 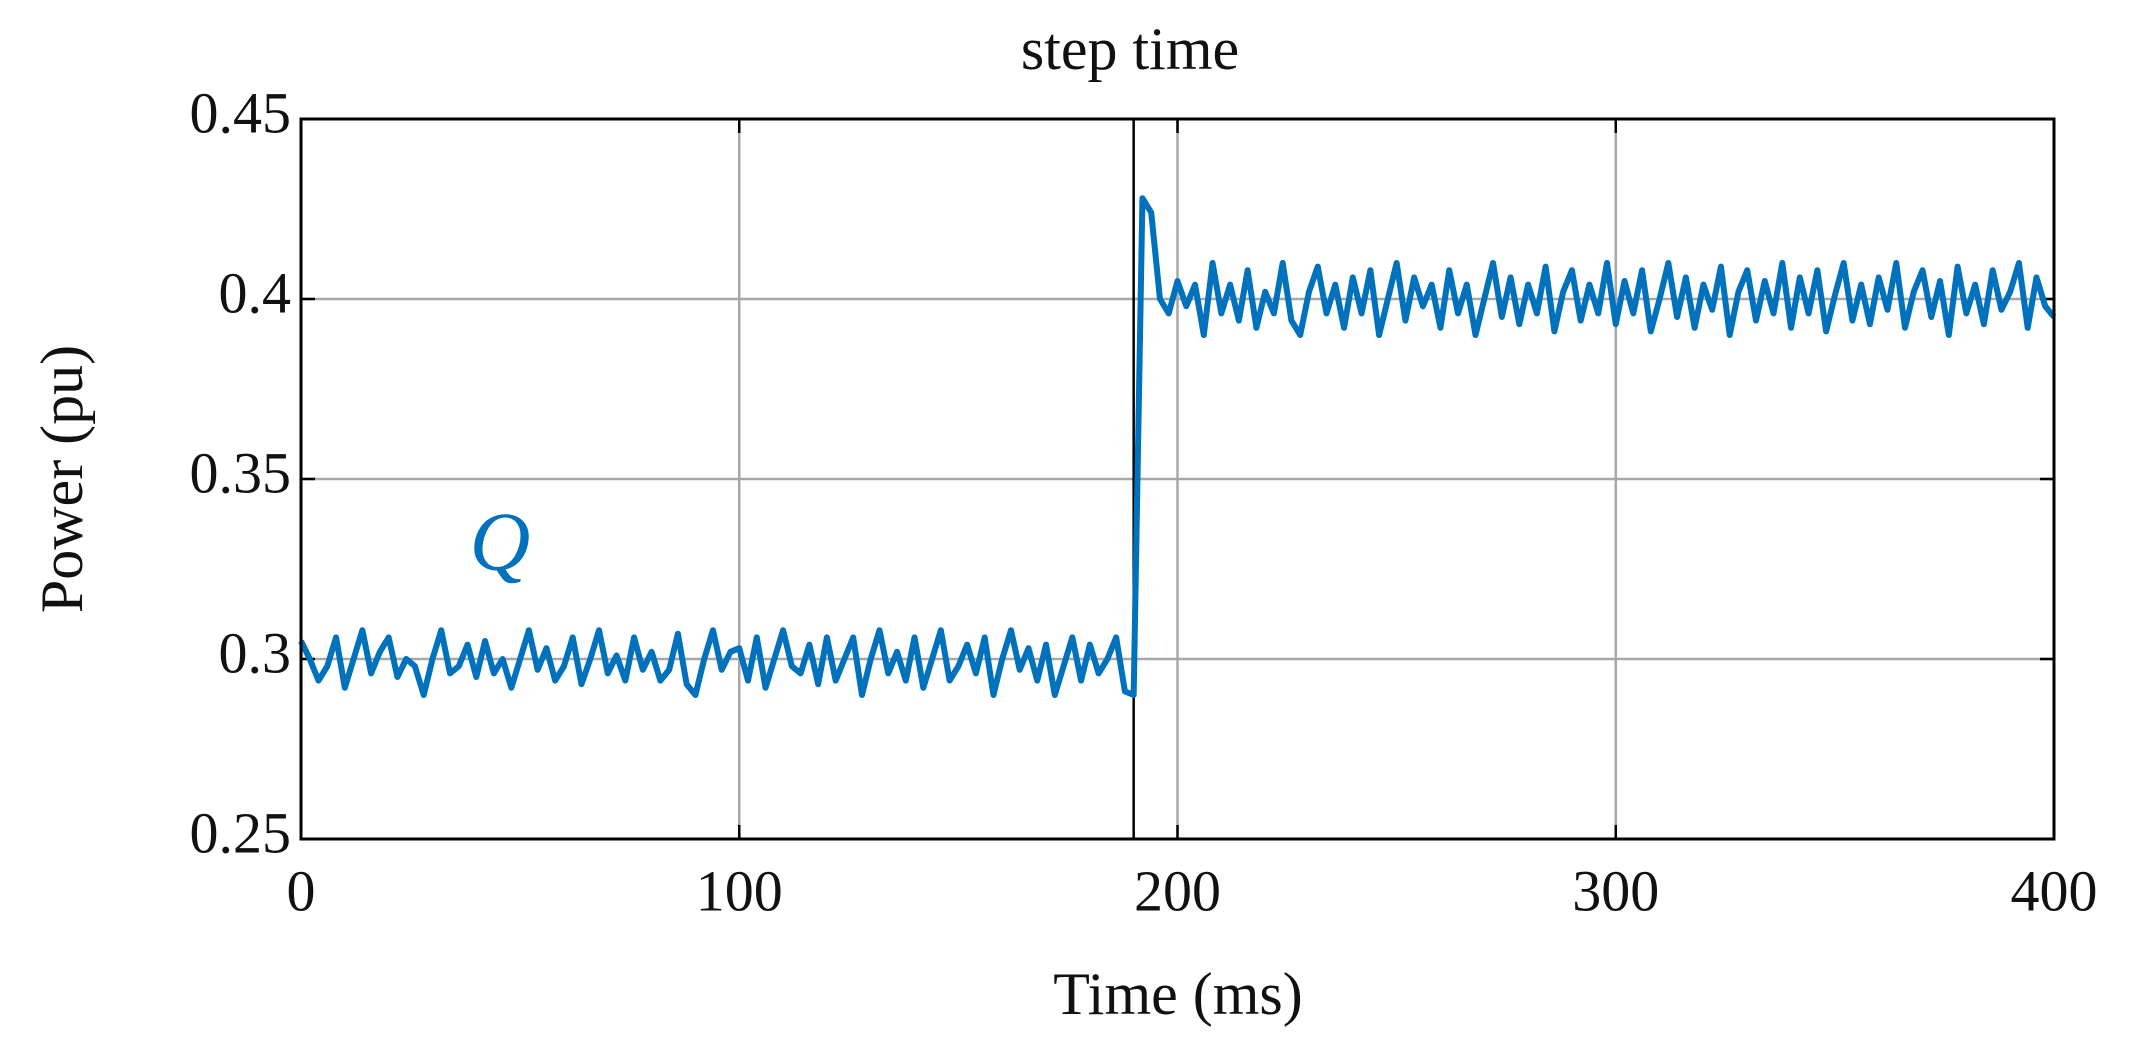 I want to click on y-tick-label: 0.3, so click(x=255, y=652).